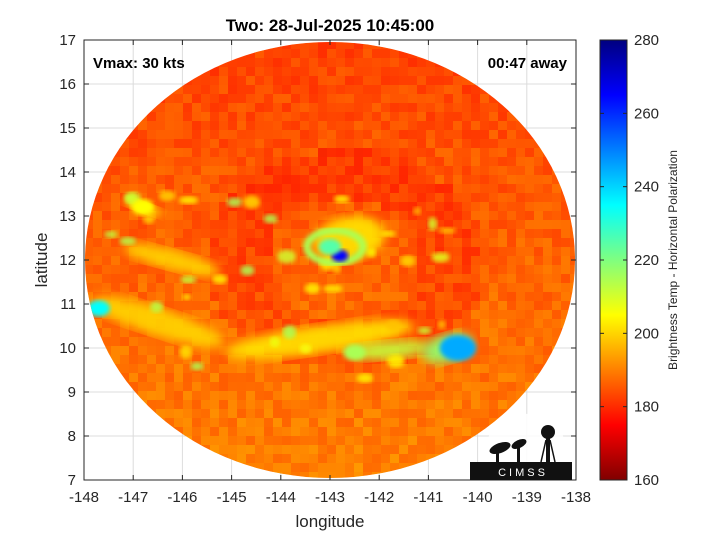 The image size is (720, 540). What do you see at coordinates (523, 473) in the screenshot?
I see `cimss-logo-text: CIMSS` at bounding box center [523, 473].